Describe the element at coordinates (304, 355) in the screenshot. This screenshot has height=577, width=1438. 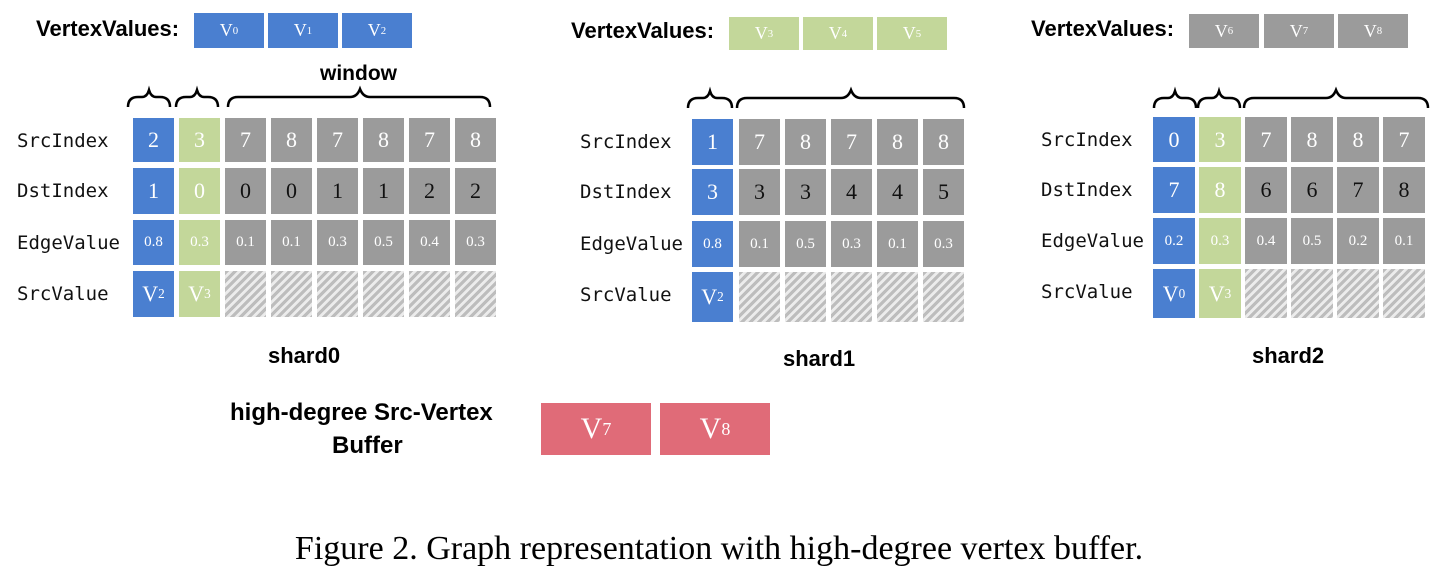
I see `shard-name-0: shard0` at that location.